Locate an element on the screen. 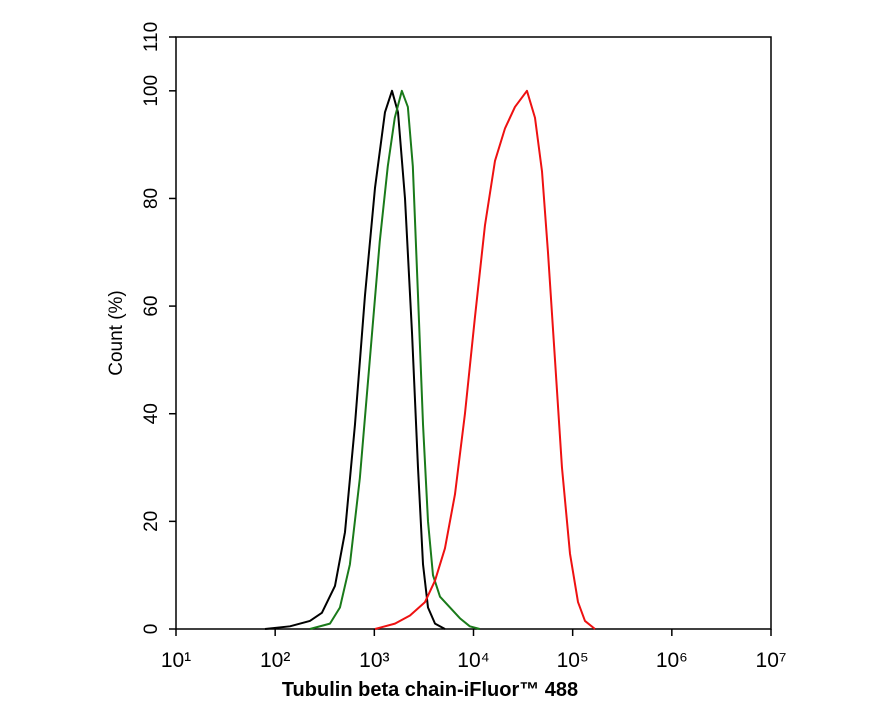  y-tick-label: 110 is located at coordinates (151, 37).